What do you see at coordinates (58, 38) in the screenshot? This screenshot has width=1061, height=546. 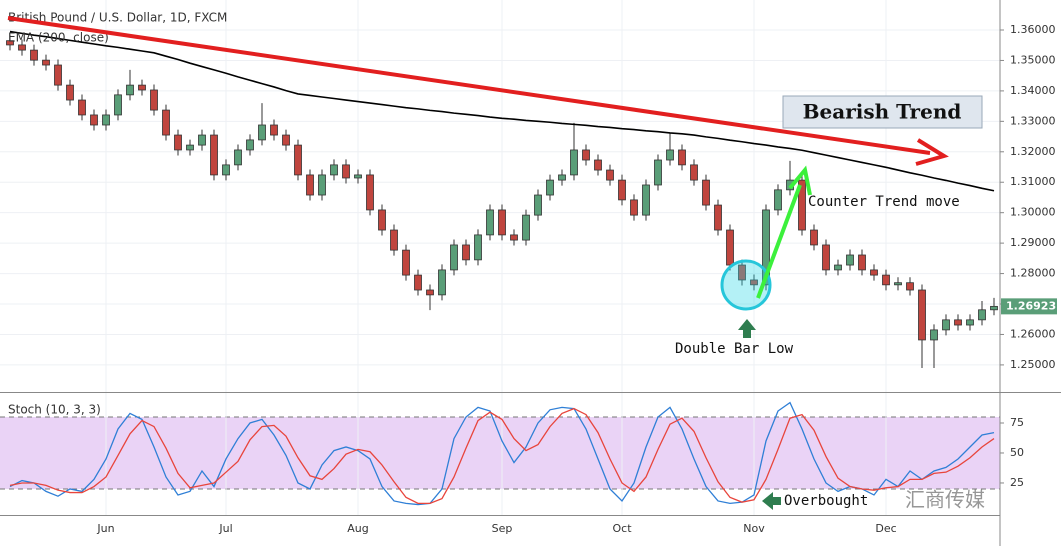 I see `legend-entry: EMA (200, close)` at bounding box center [58, 38].